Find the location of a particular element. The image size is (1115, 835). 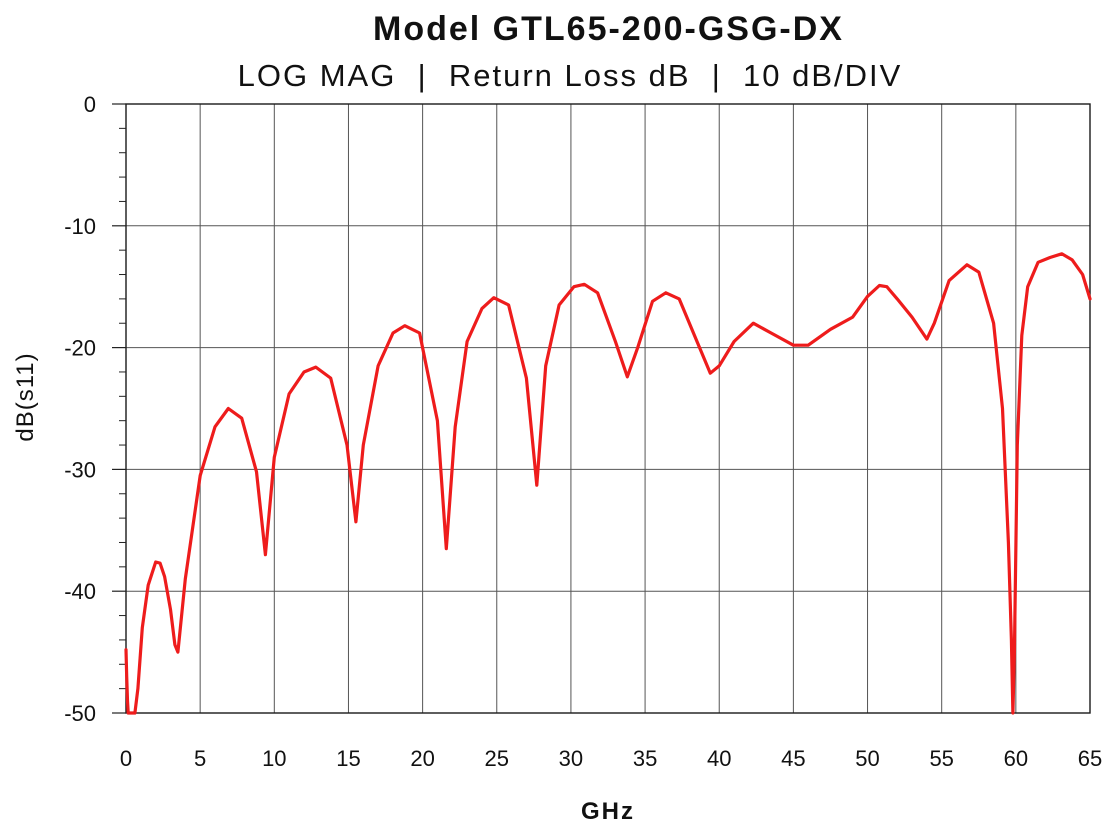

x-tick-label: 35 is located at coordinates (645, 758).